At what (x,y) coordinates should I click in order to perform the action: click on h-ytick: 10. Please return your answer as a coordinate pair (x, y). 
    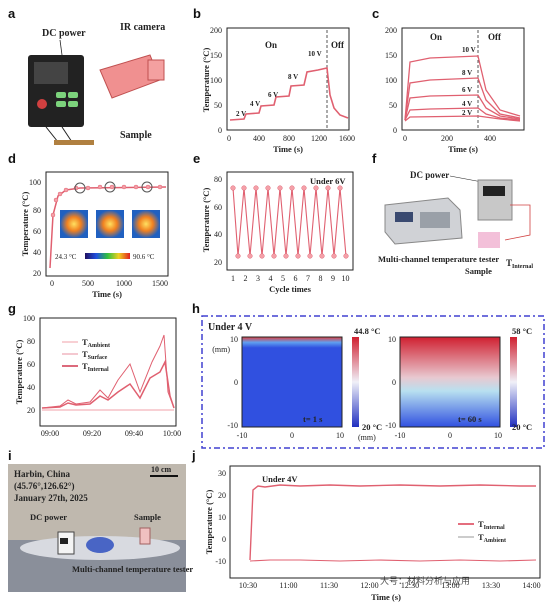
    Looking at the image, I should click on (234, 339).